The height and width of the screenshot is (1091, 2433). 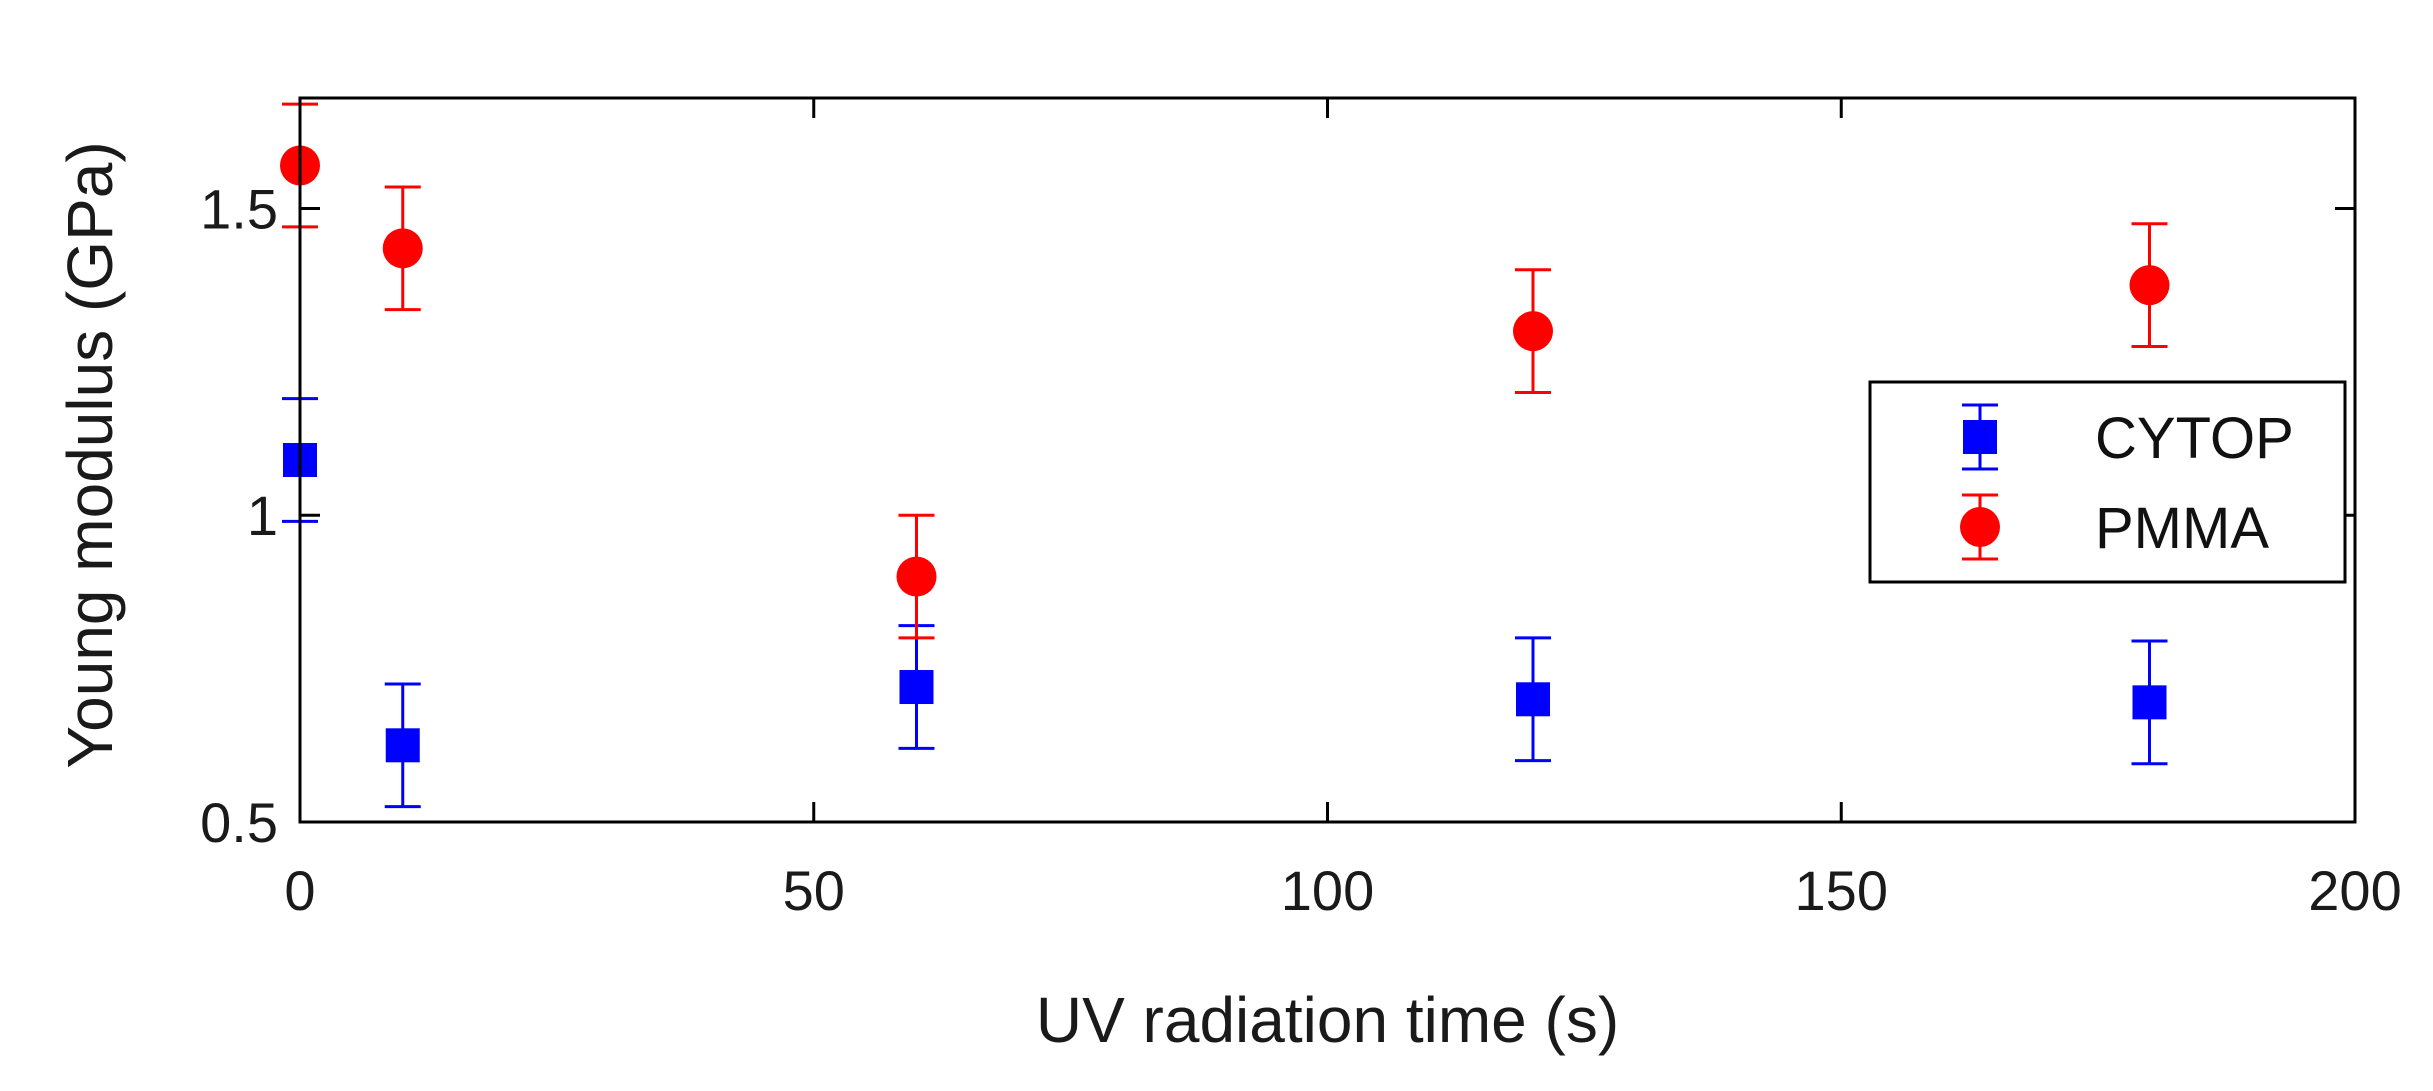 I want to click on legend-entry-pmma: PMMA, so click(x=2114, y=527).